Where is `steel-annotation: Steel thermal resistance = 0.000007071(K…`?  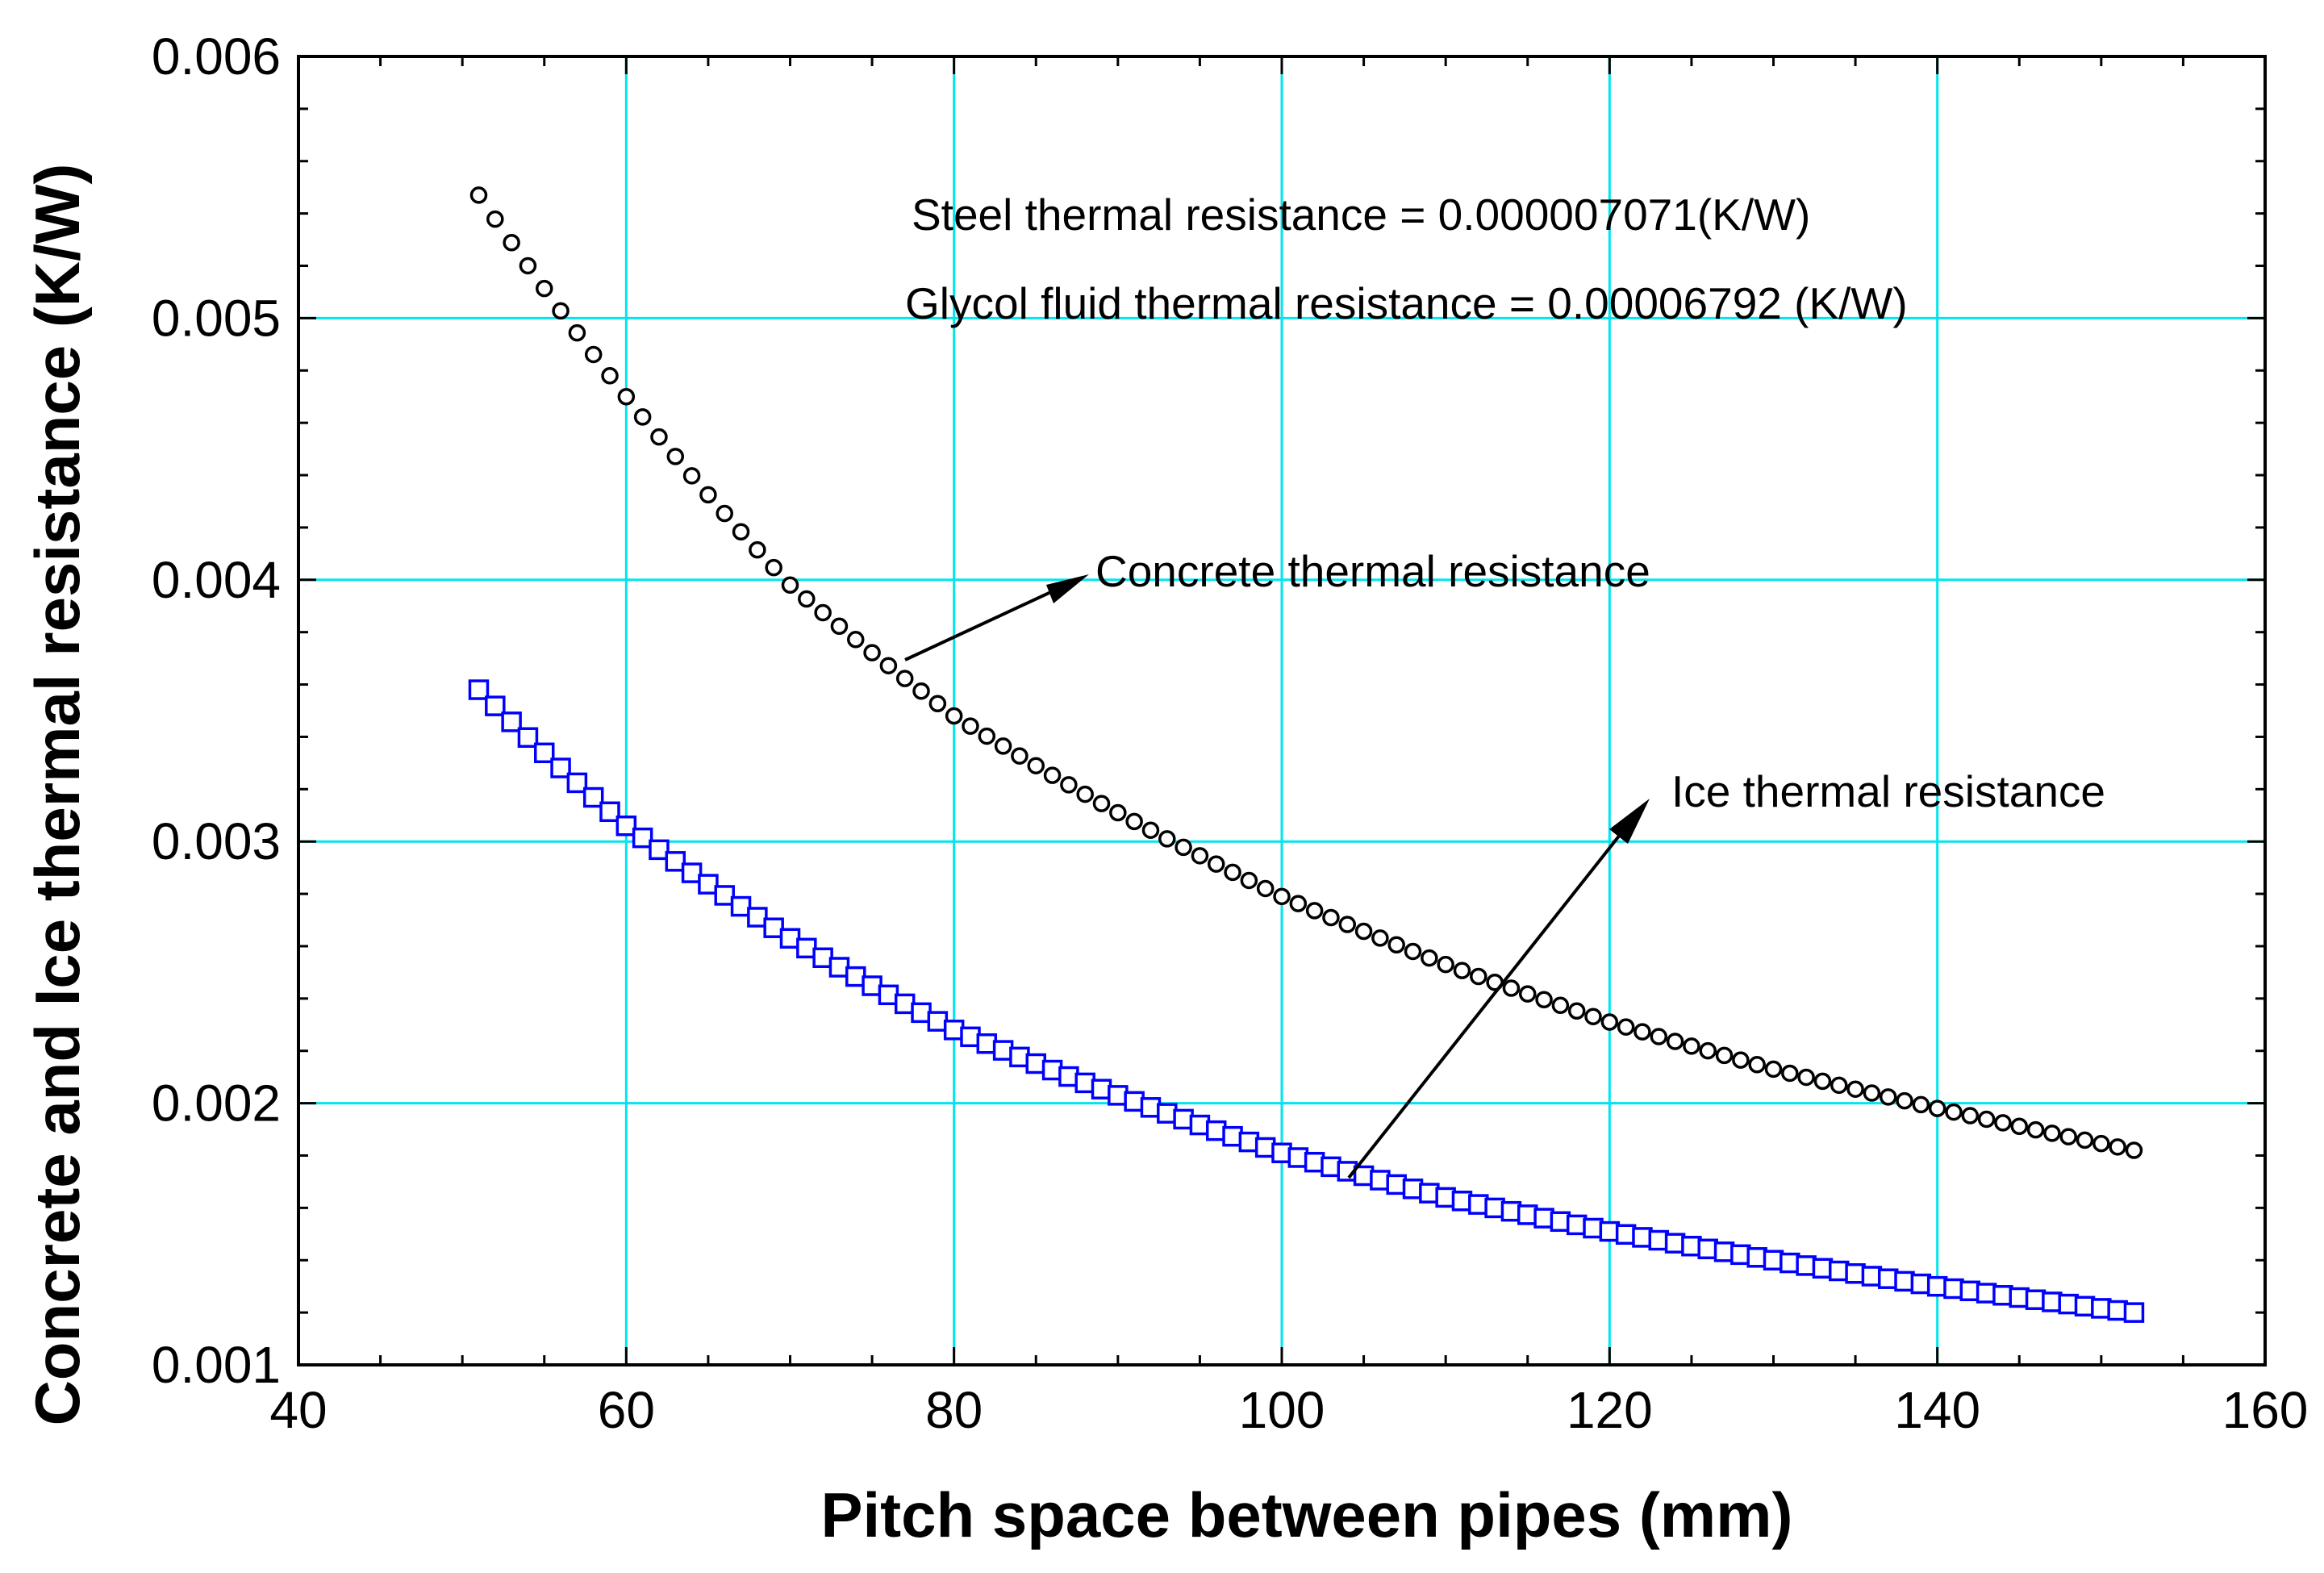 steel-annotation: Steel thermal resistance = 0.000007071(K… is located at coordinates (1361, 215).